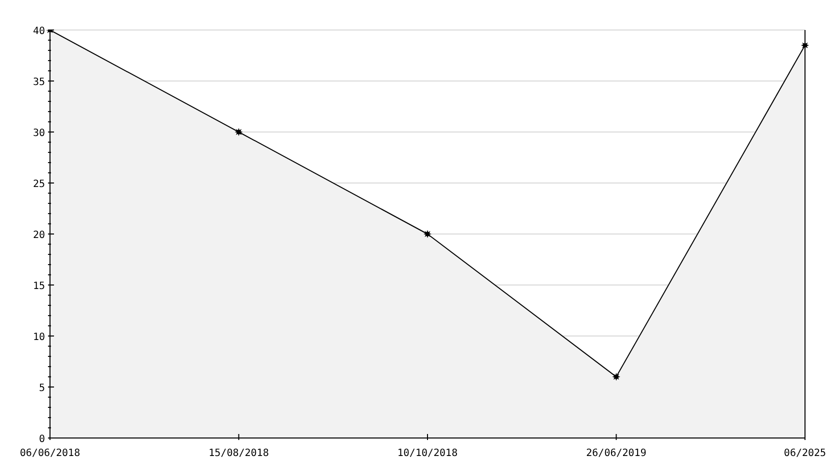 The image size is (834, 468). What do you see at coordinates (38, 184) in the screenshot?
I see `y-tick-label: 25` at bounding box center [38, 184].